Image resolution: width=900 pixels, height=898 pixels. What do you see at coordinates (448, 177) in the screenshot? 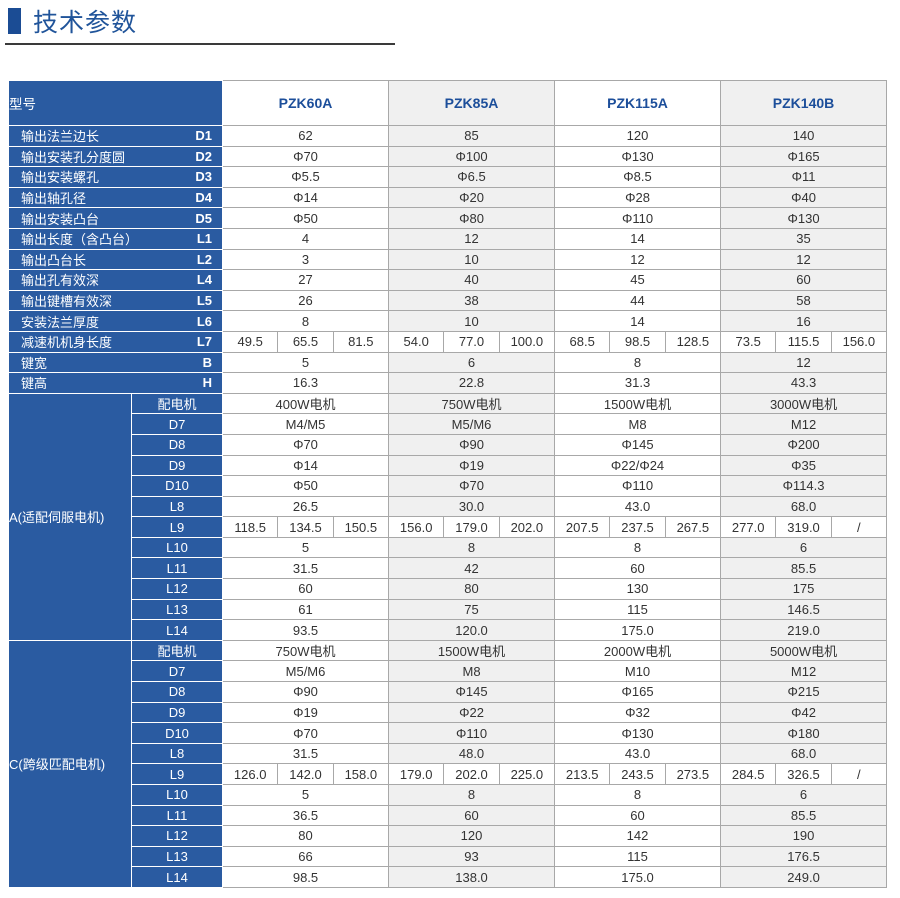
I see `table-row: 输出安装螺孔 D3 Φ5.5 Φ6.5 Φ8.5 Φ11` at bounding box center [448, 177].